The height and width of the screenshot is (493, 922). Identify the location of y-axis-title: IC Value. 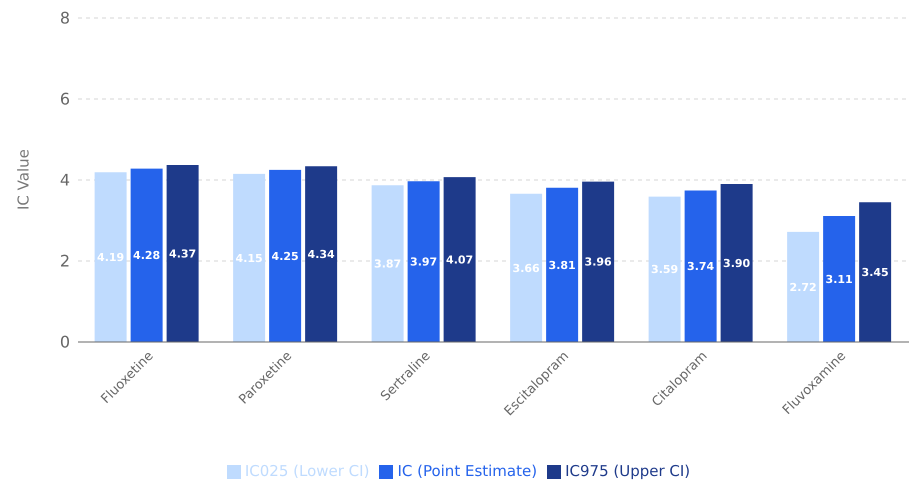
(23, 179).